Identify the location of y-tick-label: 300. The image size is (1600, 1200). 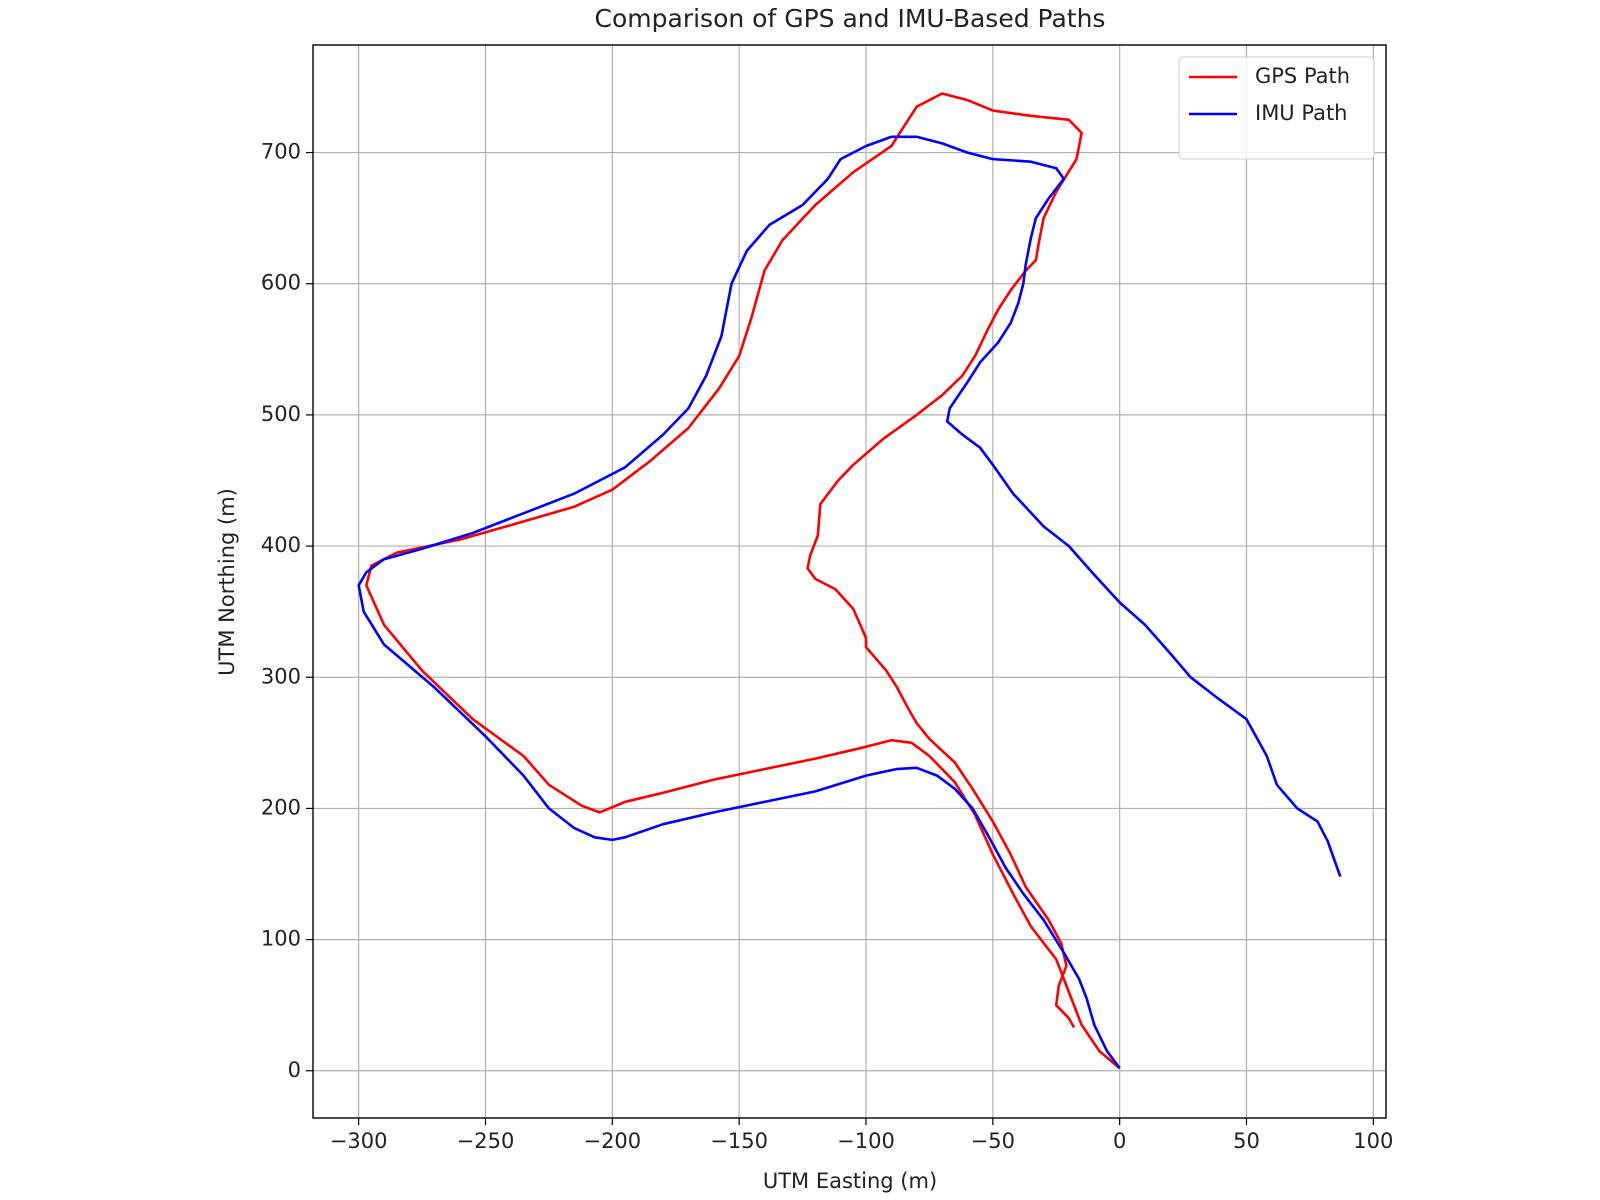
(281, 676).